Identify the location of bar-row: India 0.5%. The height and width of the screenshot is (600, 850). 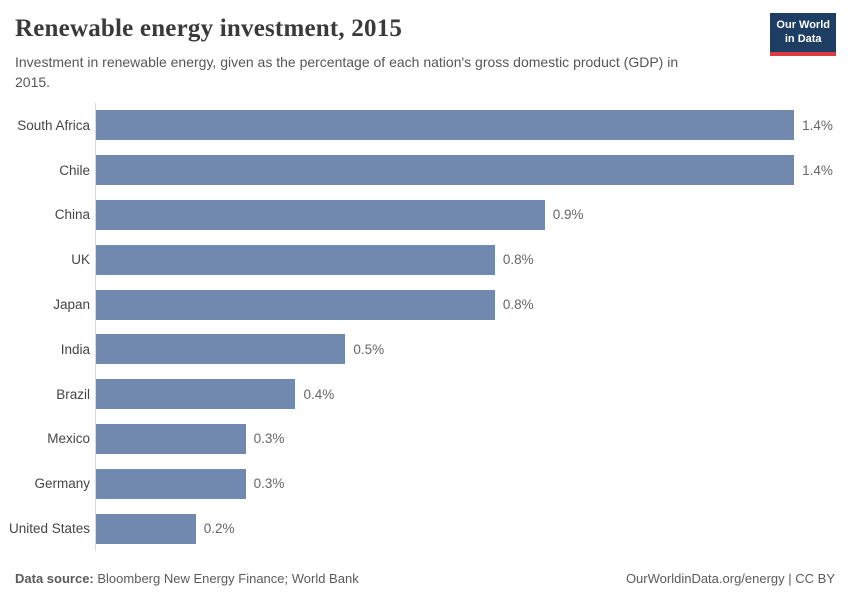
(425, 349).